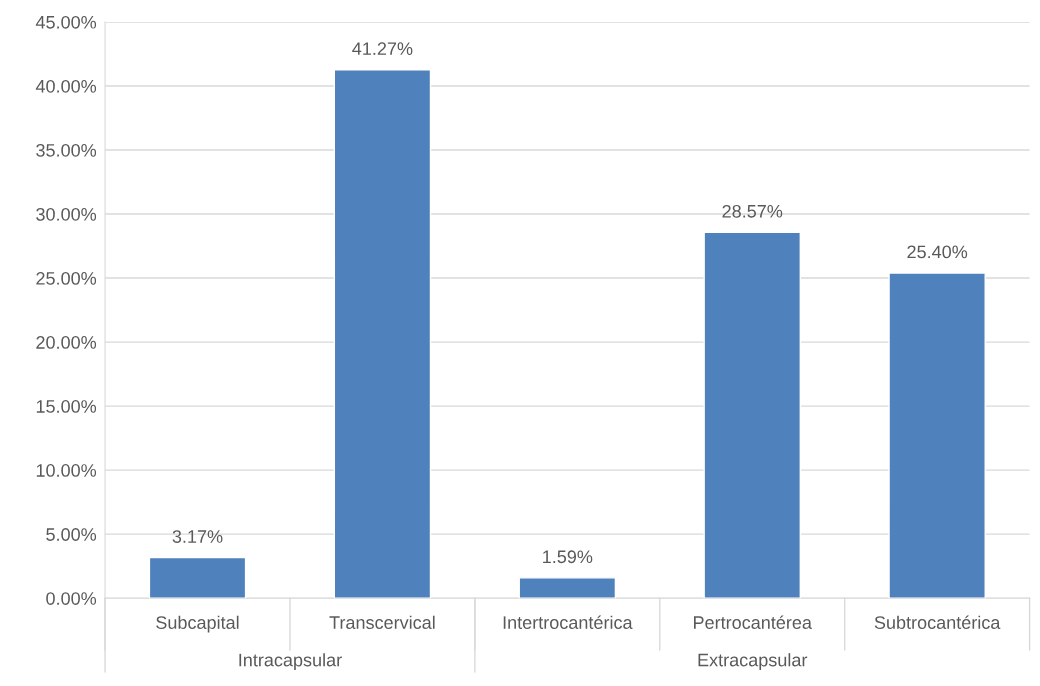  I want to click on x-tick-label: Intertrocantérica, so click(568, 622).